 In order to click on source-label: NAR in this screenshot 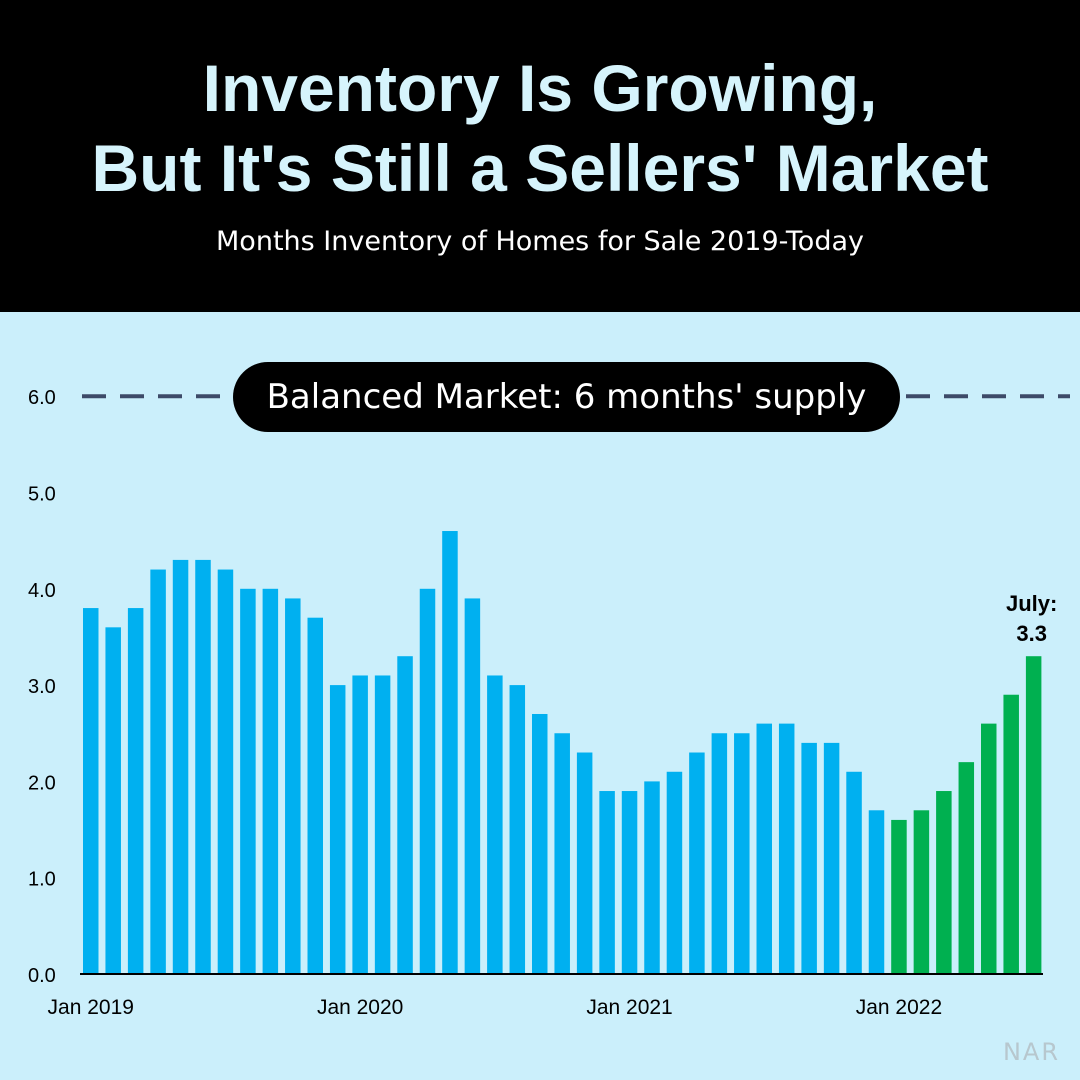, I will do `click(1031, 1052)`.